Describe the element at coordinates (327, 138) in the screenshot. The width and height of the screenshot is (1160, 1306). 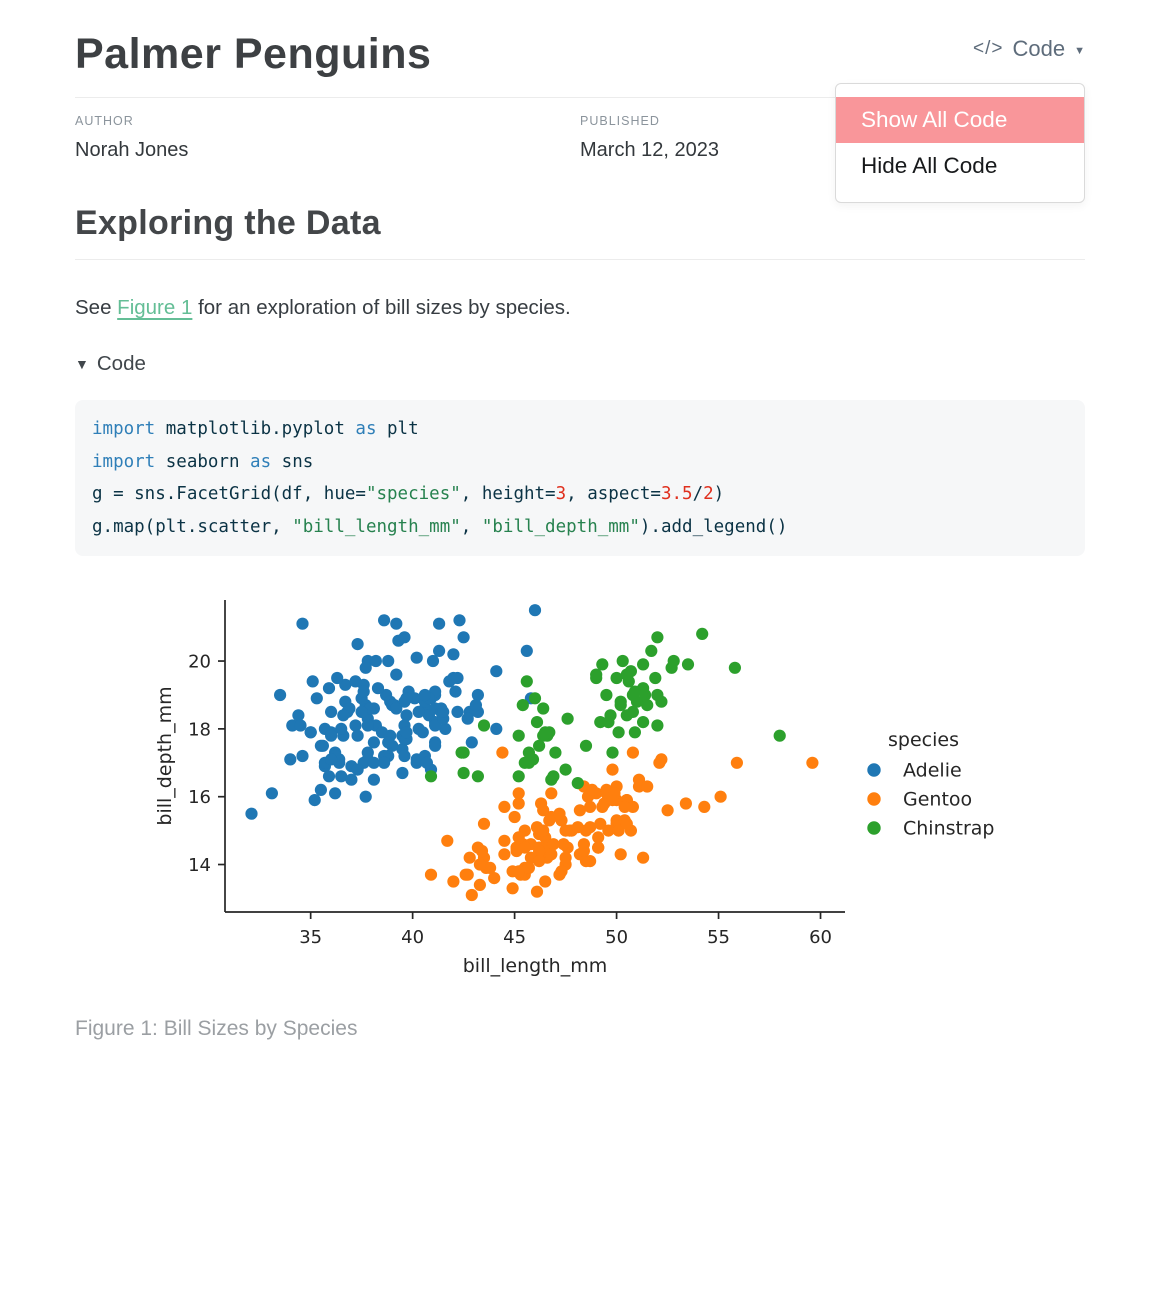
I see `author-block: AUTHOR Norah Jones` at that location.